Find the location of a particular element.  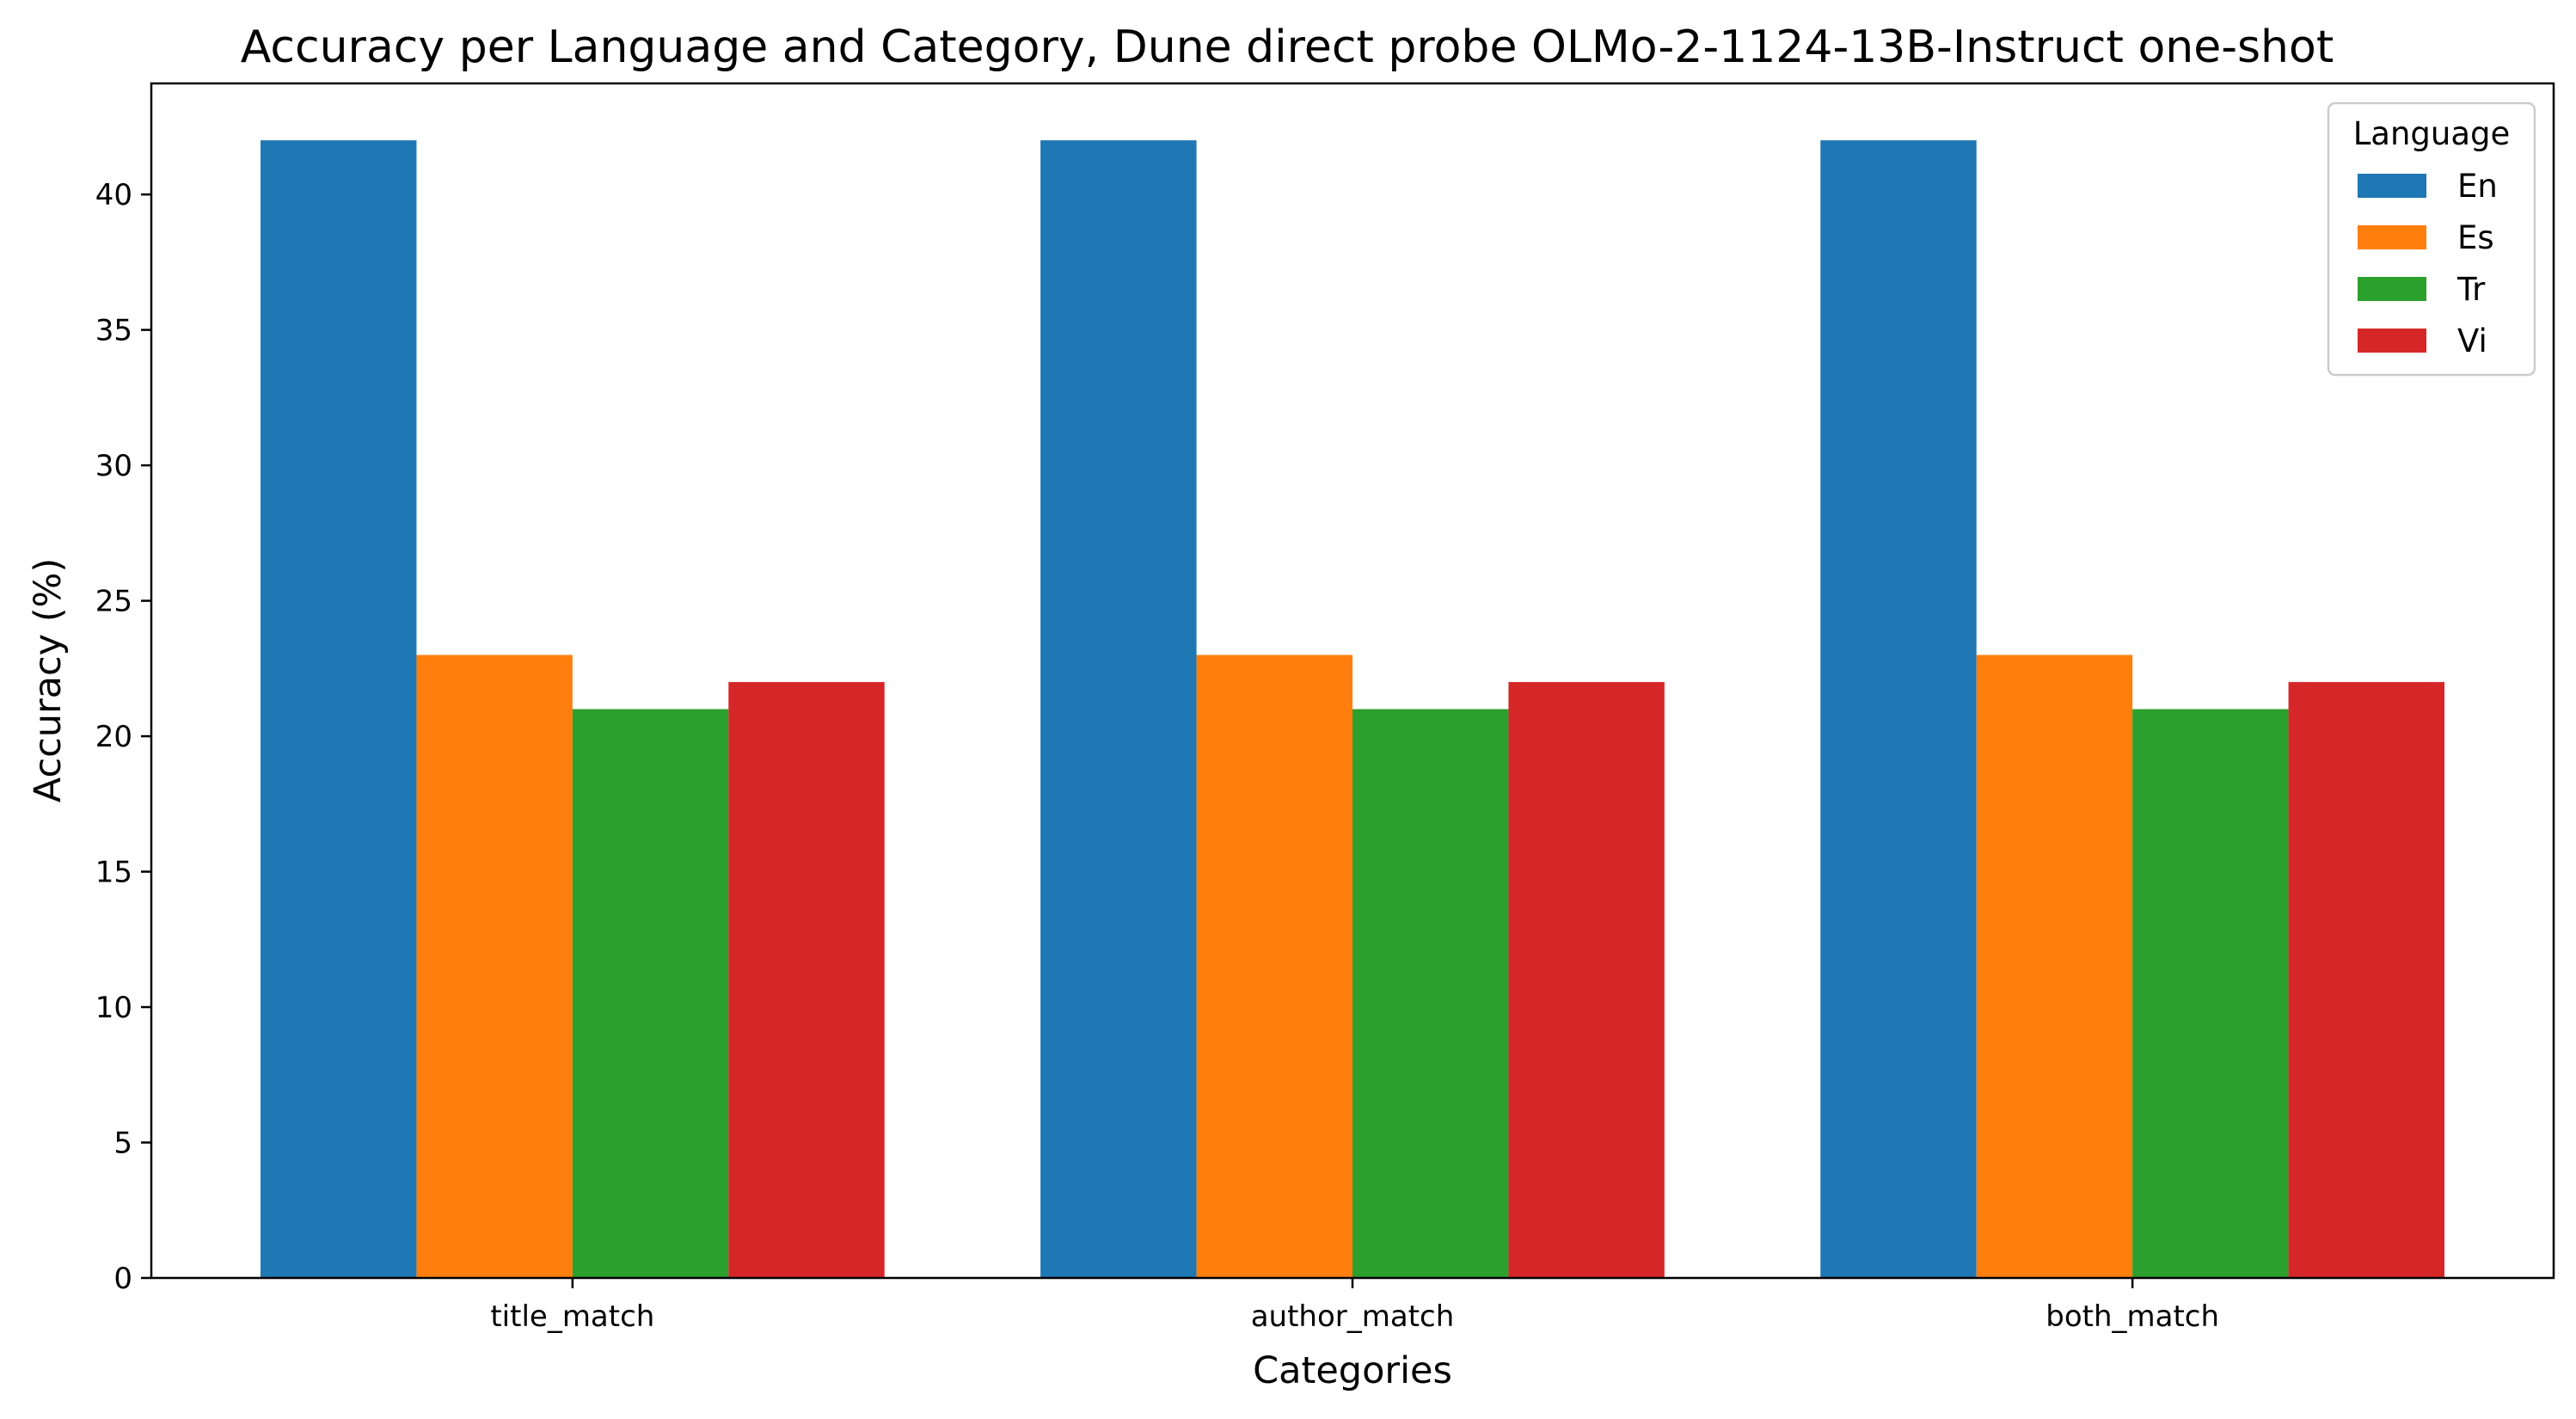

x-axis-label: Categories is located at coordinates (1352, 1370).